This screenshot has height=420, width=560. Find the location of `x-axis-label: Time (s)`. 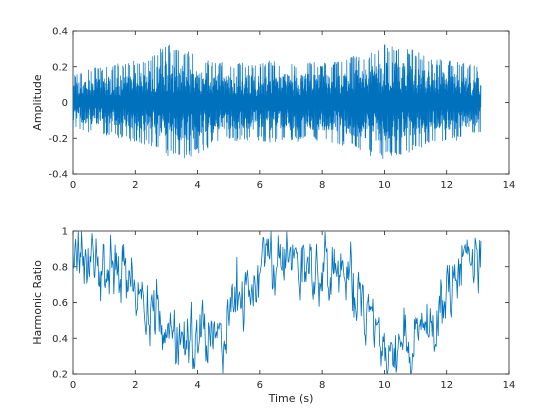

x-axis-label: Time (s) is located at coordinates (291, 398).